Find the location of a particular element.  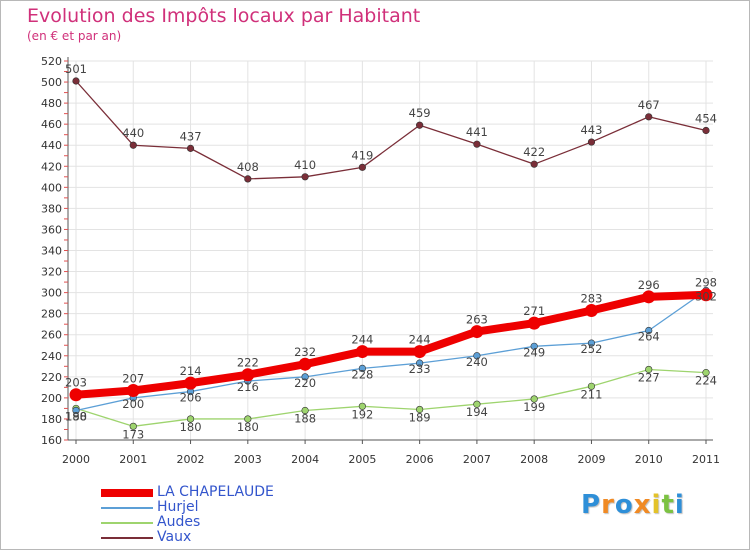

x-tick-label: 2000 is located at coordinates (76, 459).